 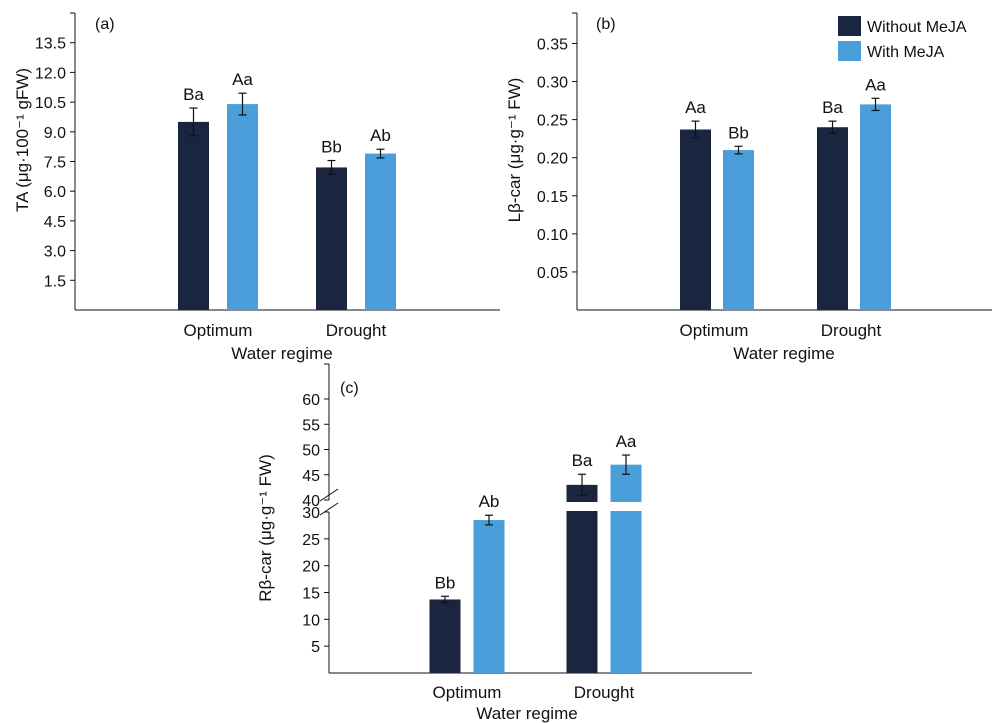 I want to click on y-tick-label: 55, so click(x=311, y=425).